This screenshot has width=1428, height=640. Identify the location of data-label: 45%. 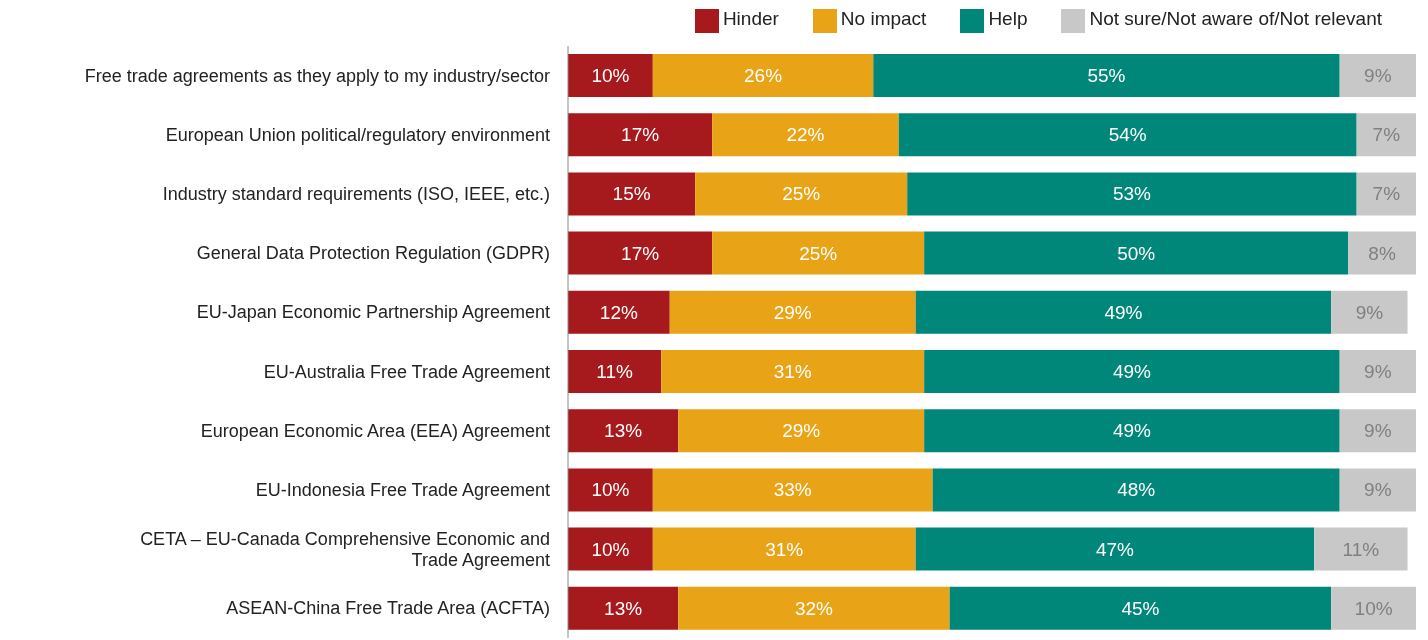
(1140, 608).